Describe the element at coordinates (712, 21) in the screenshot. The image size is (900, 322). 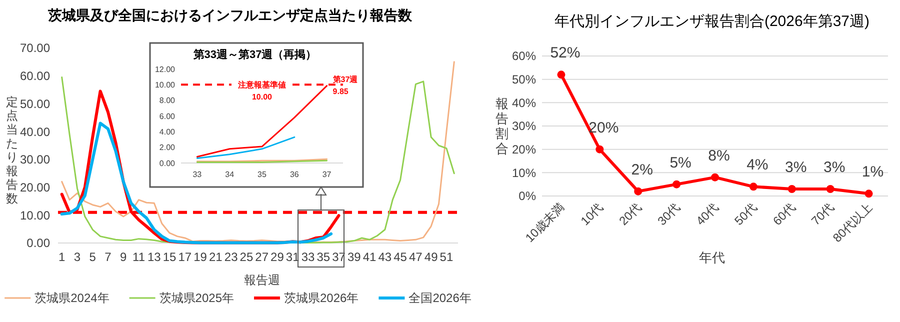
I see `chart-title: 年代別インフルエンザ報告割合(2026年第37週)` at that location.